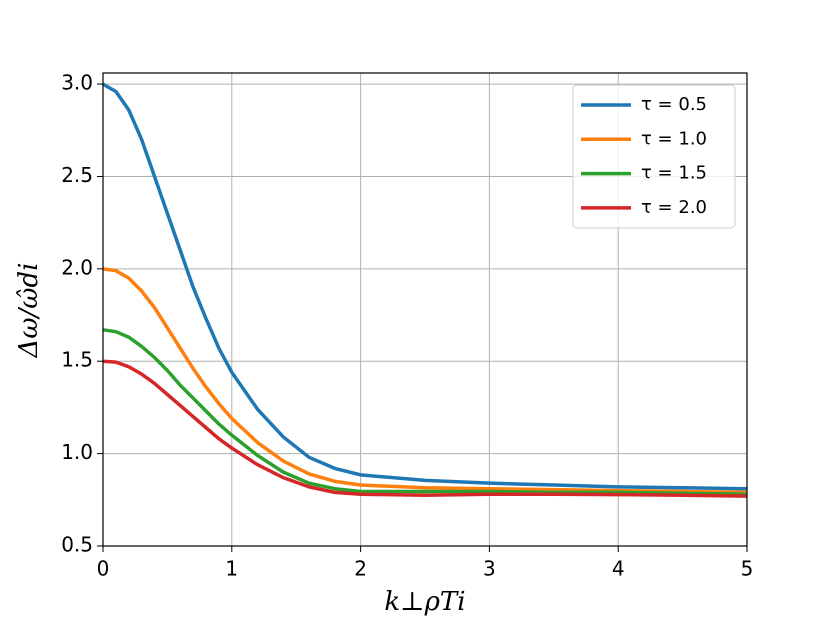  What do you see at coordinates (231, 569) in the screenshot?
I see `x-tick-label: 1` at bounding box center [231, 569].